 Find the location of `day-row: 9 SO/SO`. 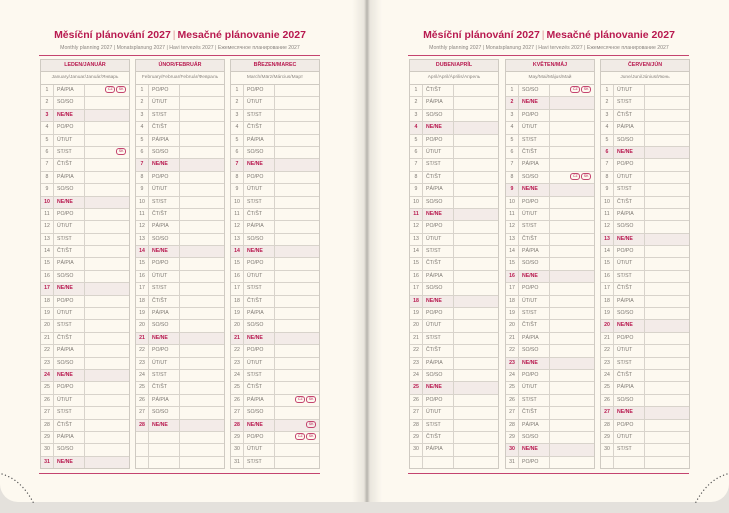

day-row: 9 SO/SO is located at coordinates (85, 190).